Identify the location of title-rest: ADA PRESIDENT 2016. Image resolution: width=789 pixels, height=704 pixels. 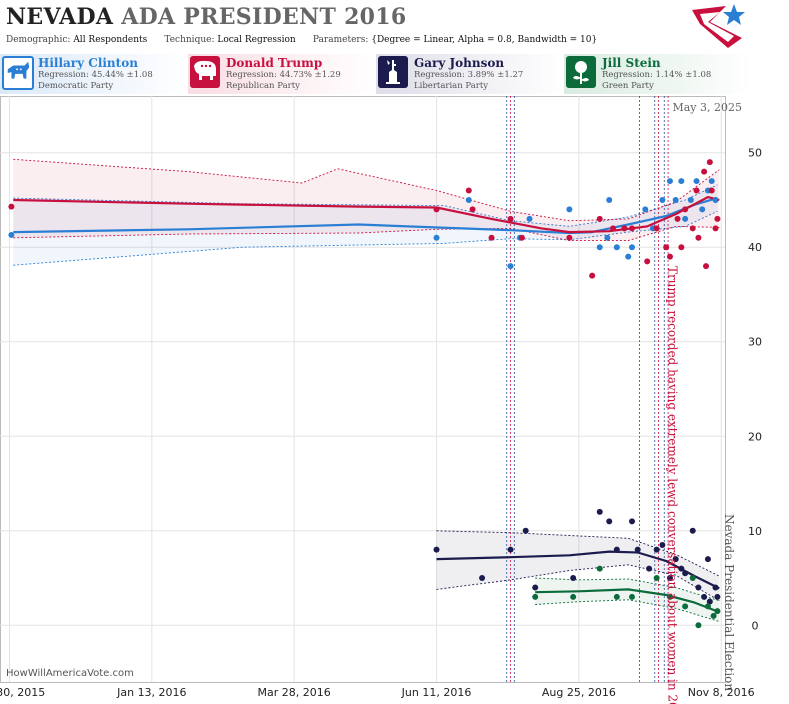
(264, 17).